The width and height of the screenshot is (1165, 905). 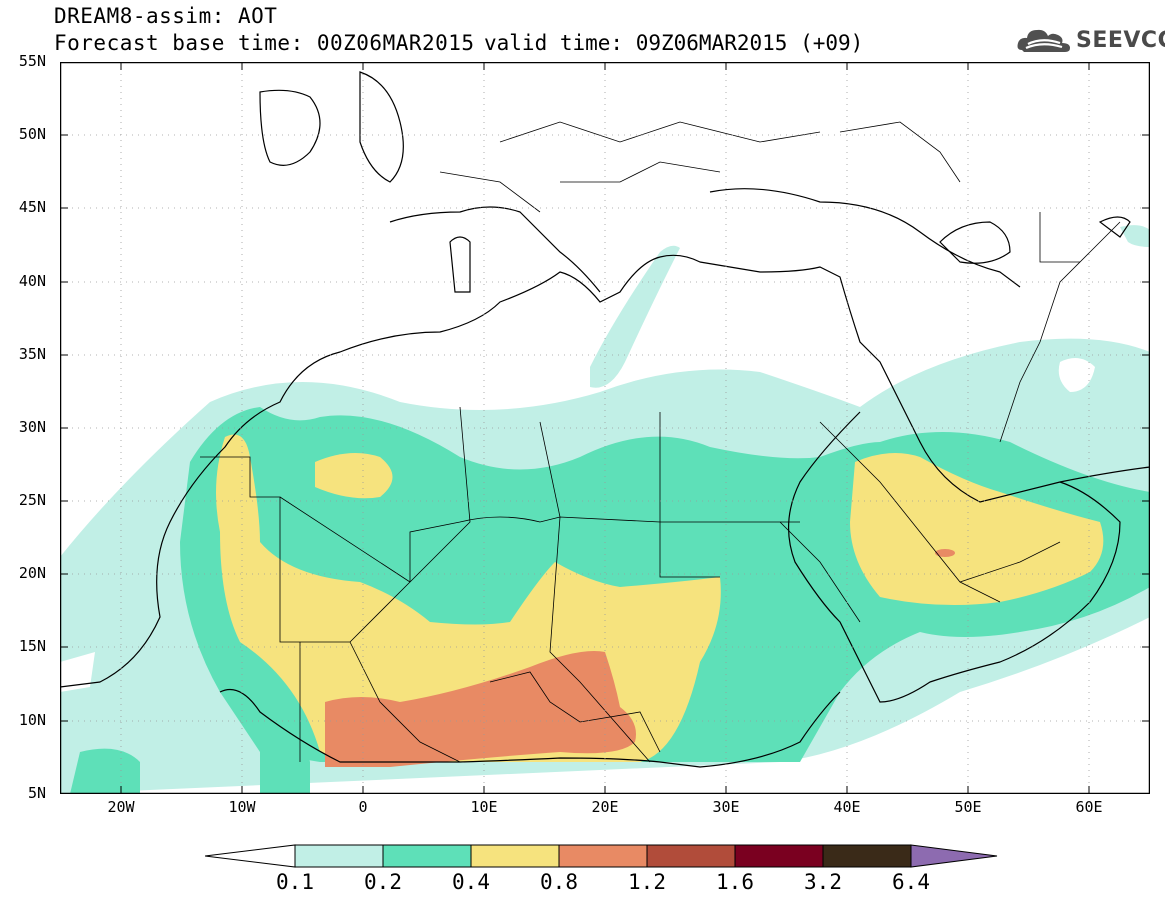 I want to click on colorbar-swatch-above-max, so click(x=954, y=856).